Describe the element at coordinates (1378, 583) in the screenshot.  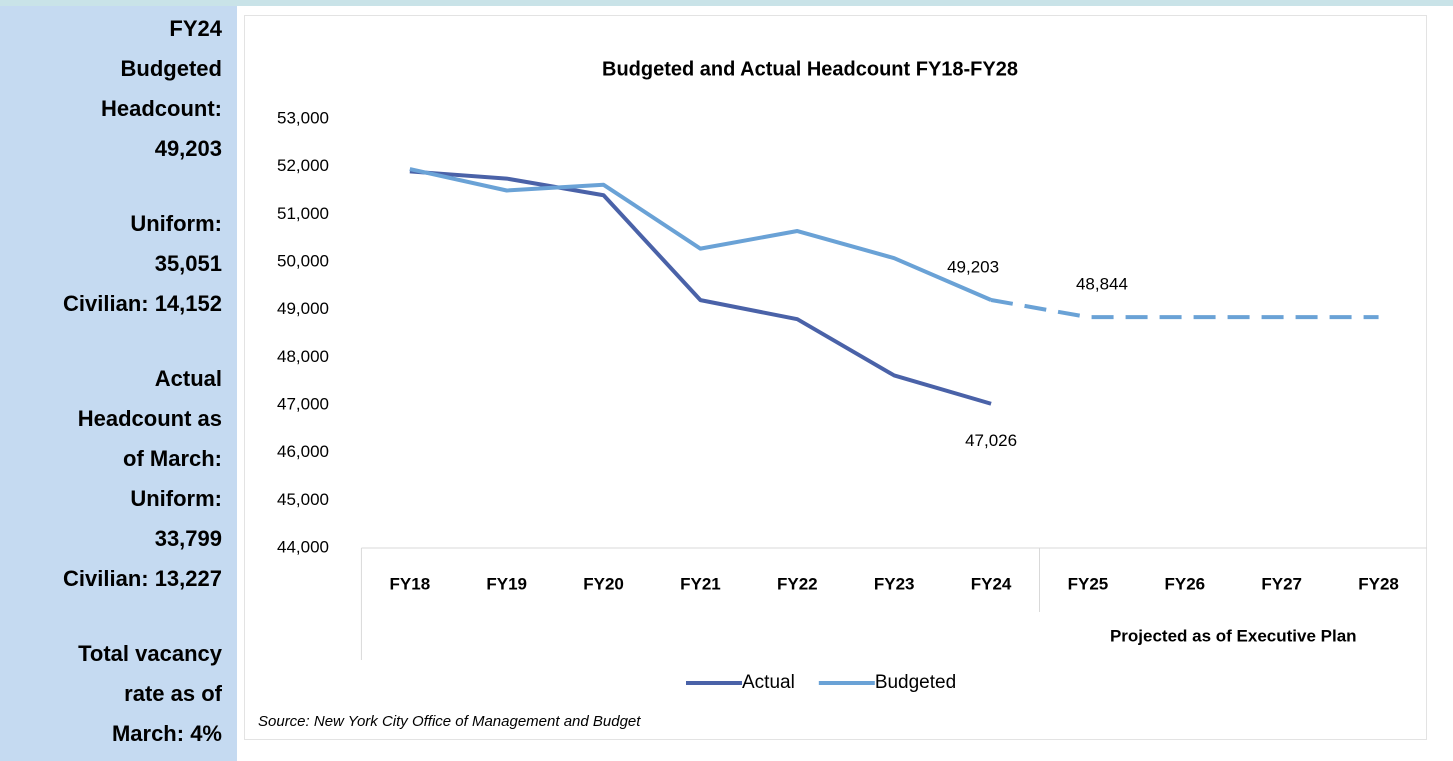
I see `x-tick-label: FY28` at that location.